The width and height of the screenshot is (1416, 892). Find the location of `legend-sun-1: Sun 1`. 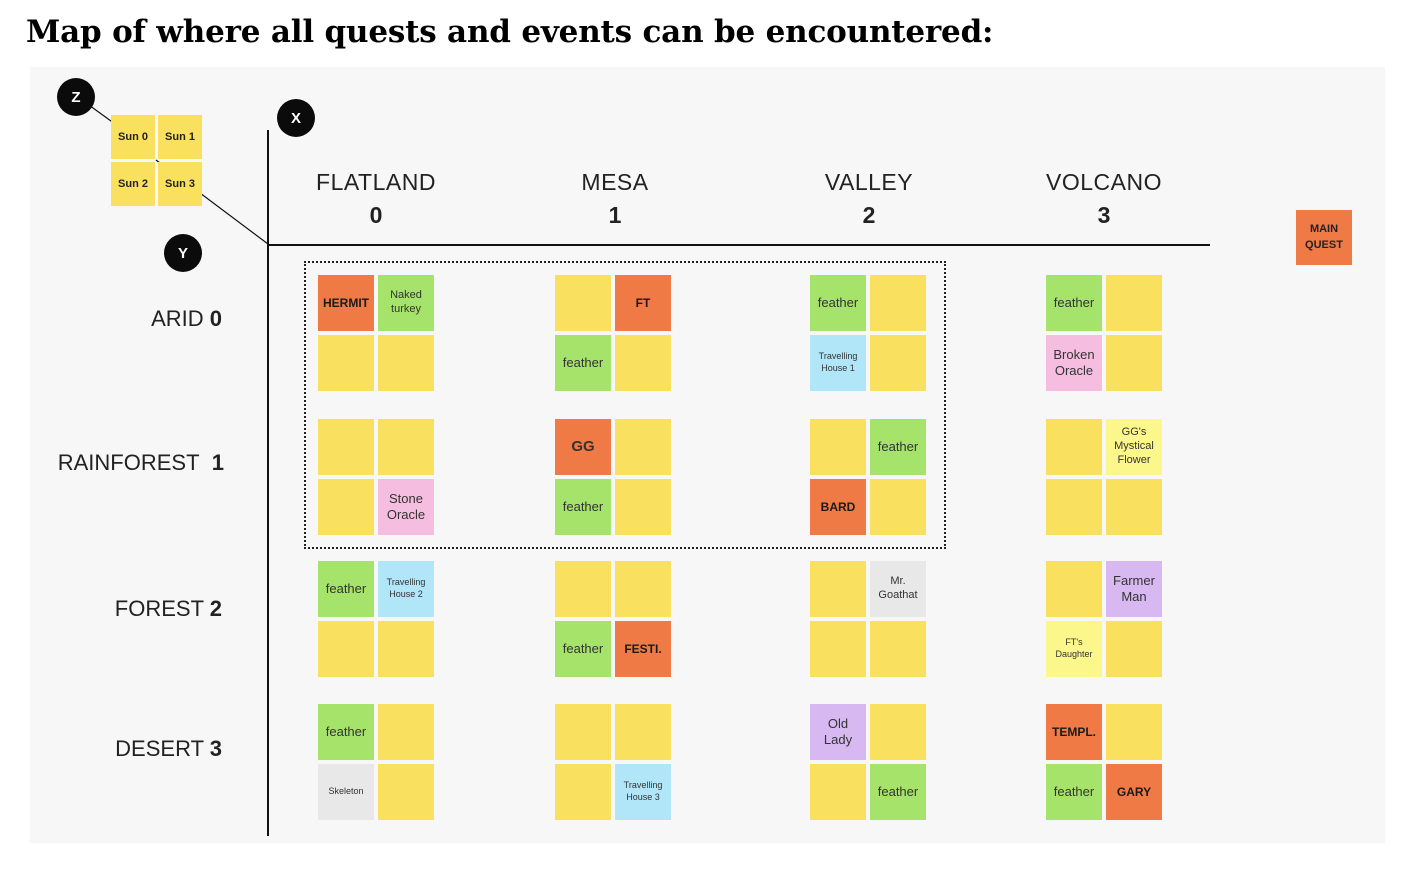

legend-sun-1: Sun 1 is located at coordinates (180, 137).